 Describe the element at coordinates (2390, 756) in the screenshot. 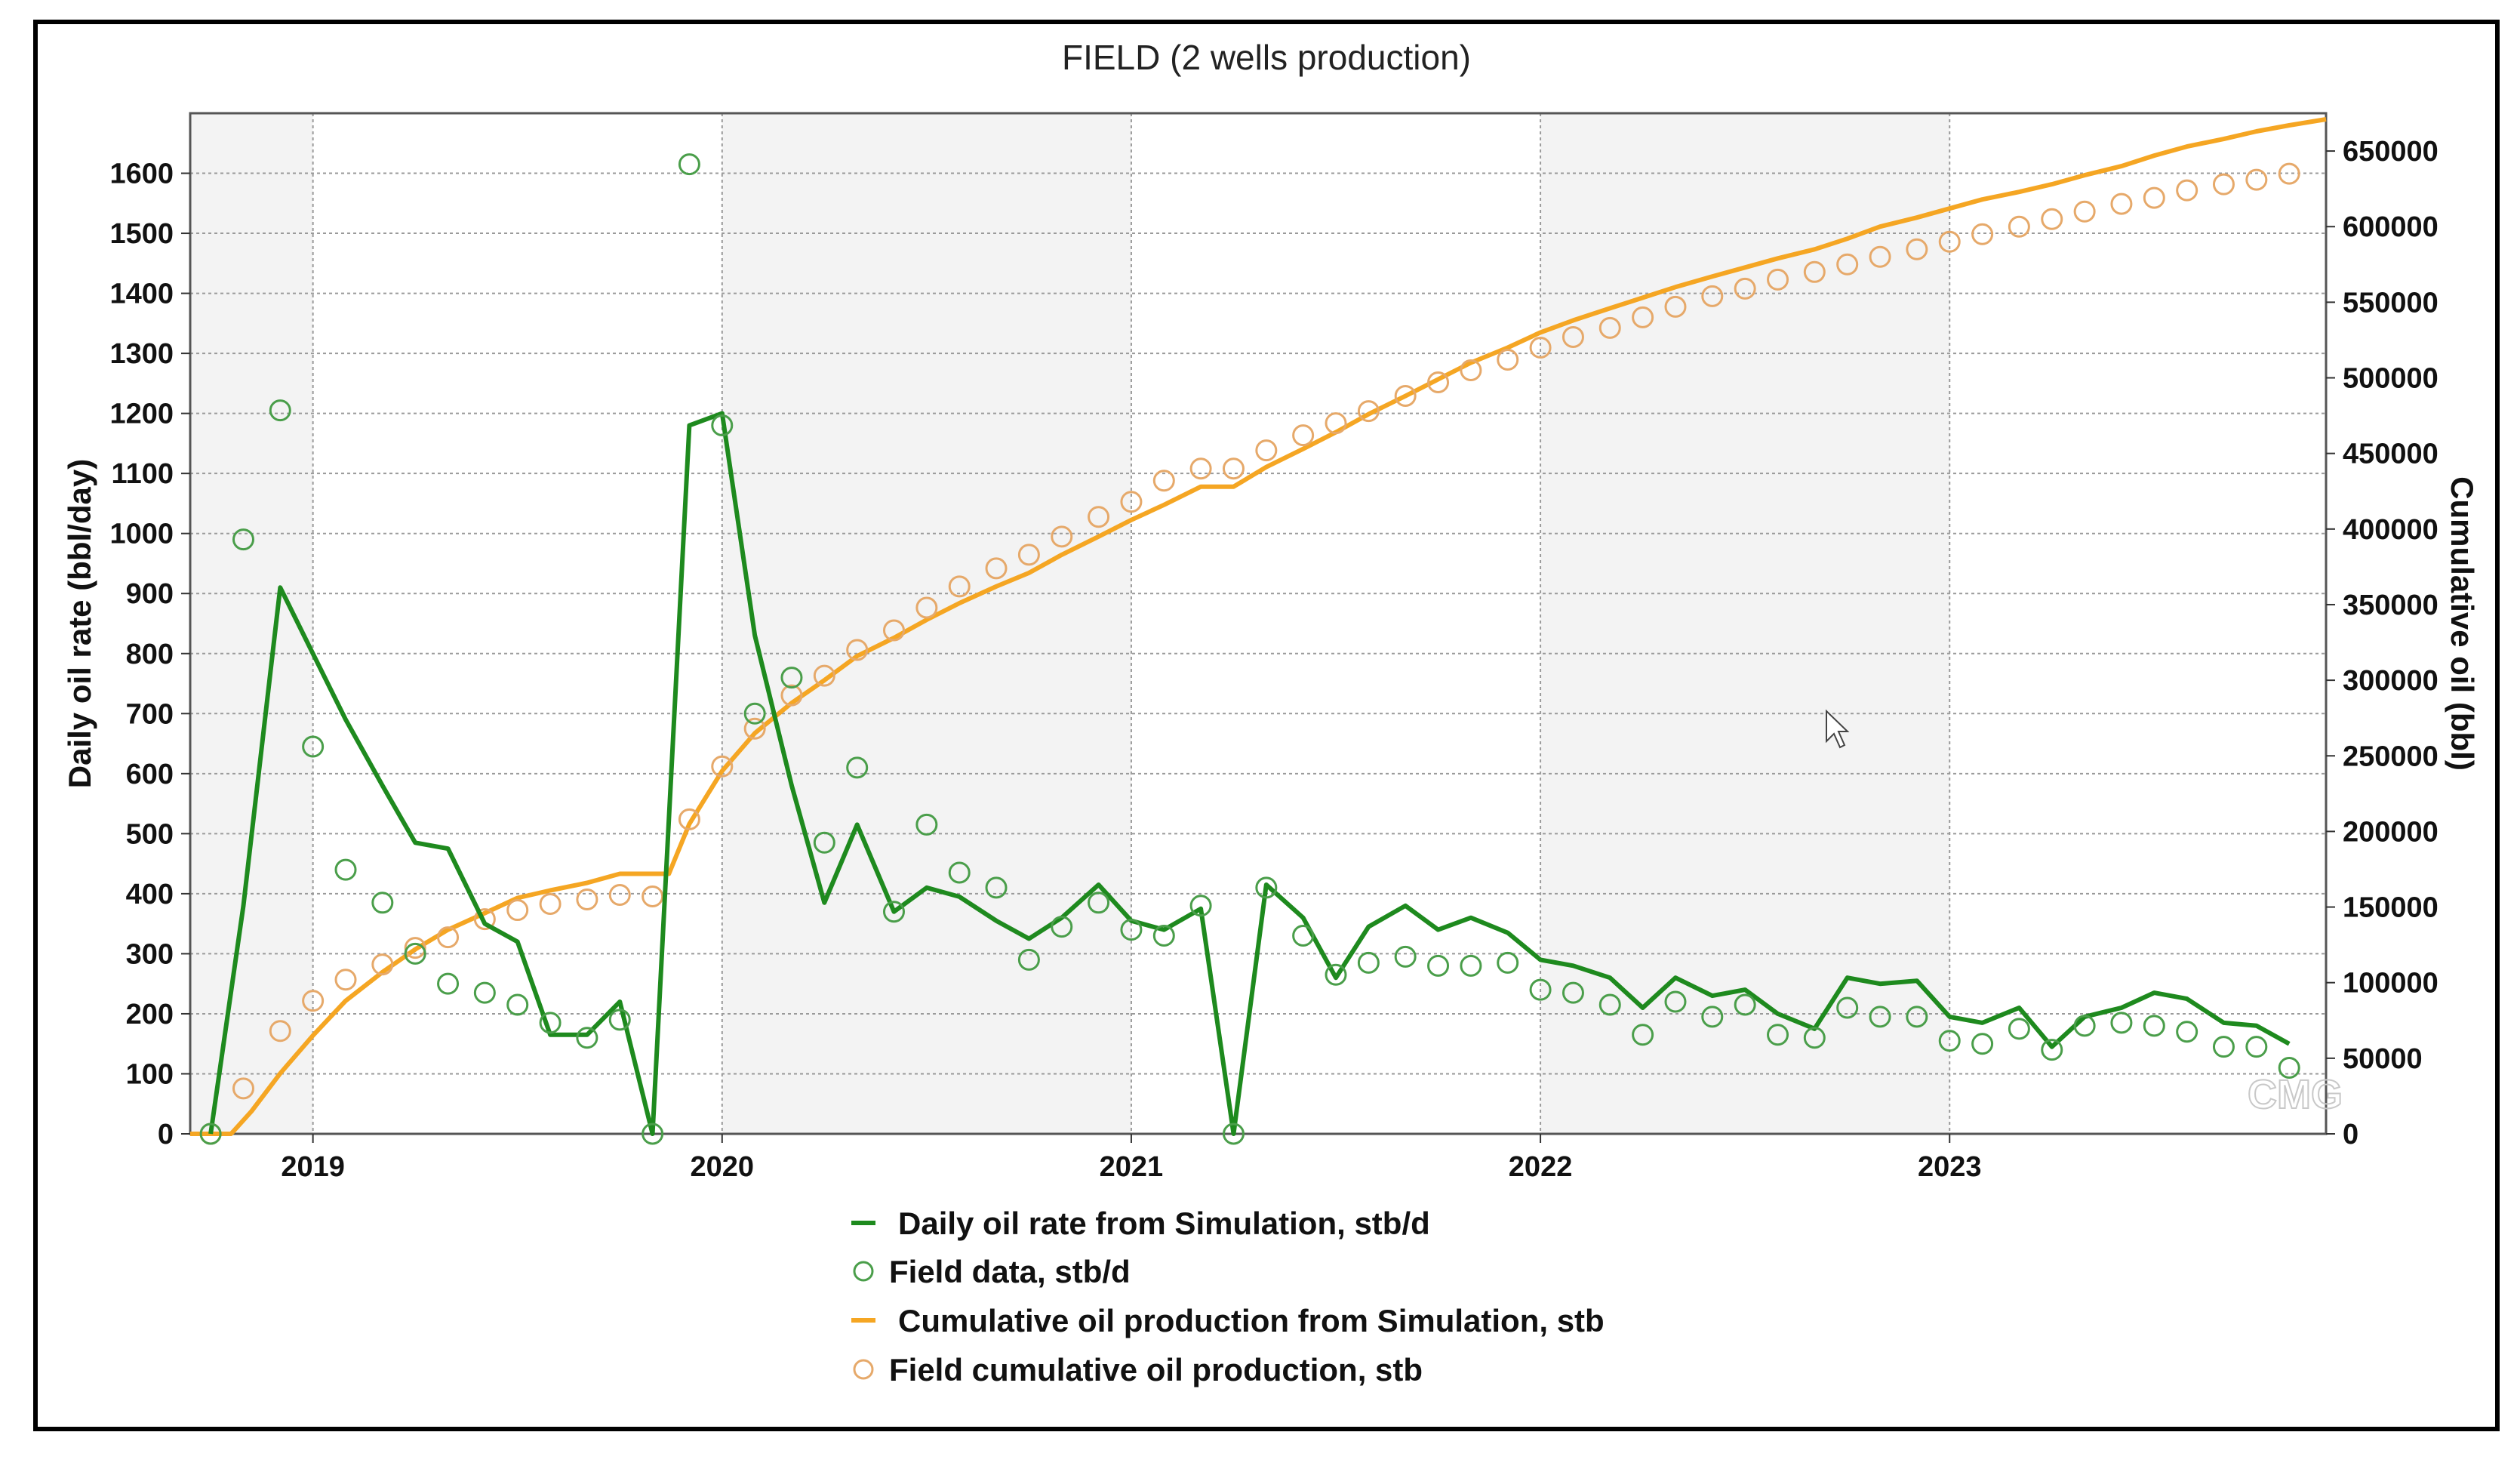

I see `y2-tick-label: 250000` at that location.